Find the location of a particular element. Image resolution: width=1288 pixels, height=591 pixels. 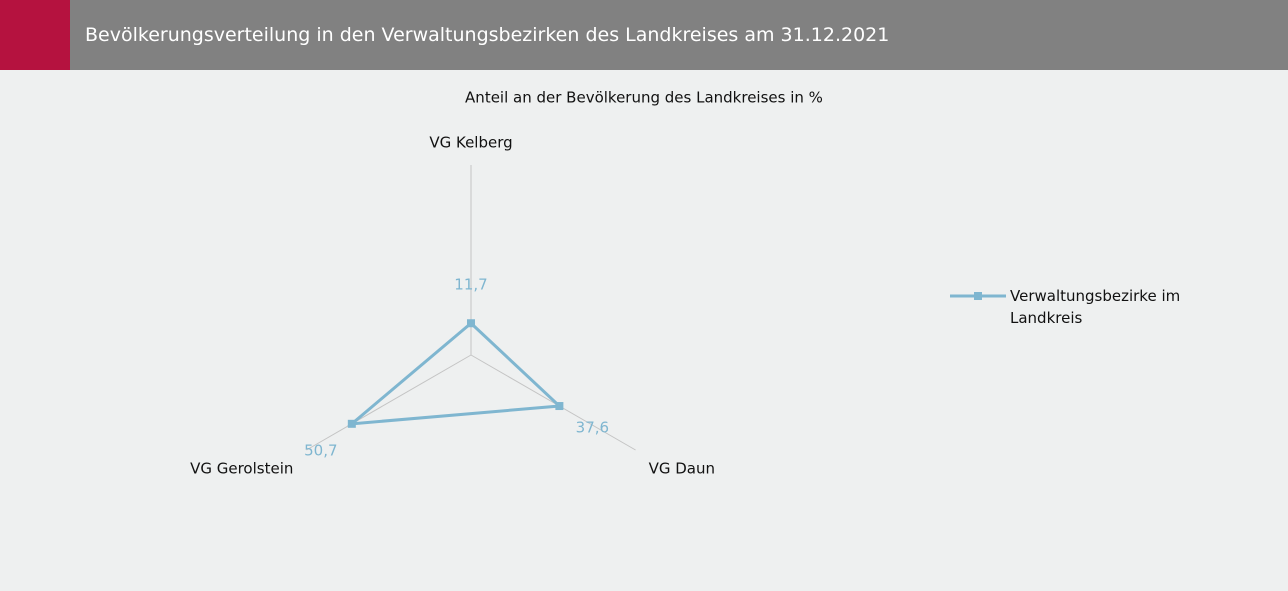

axis-label: VG Kelberg is located at coordinates (470, 143).